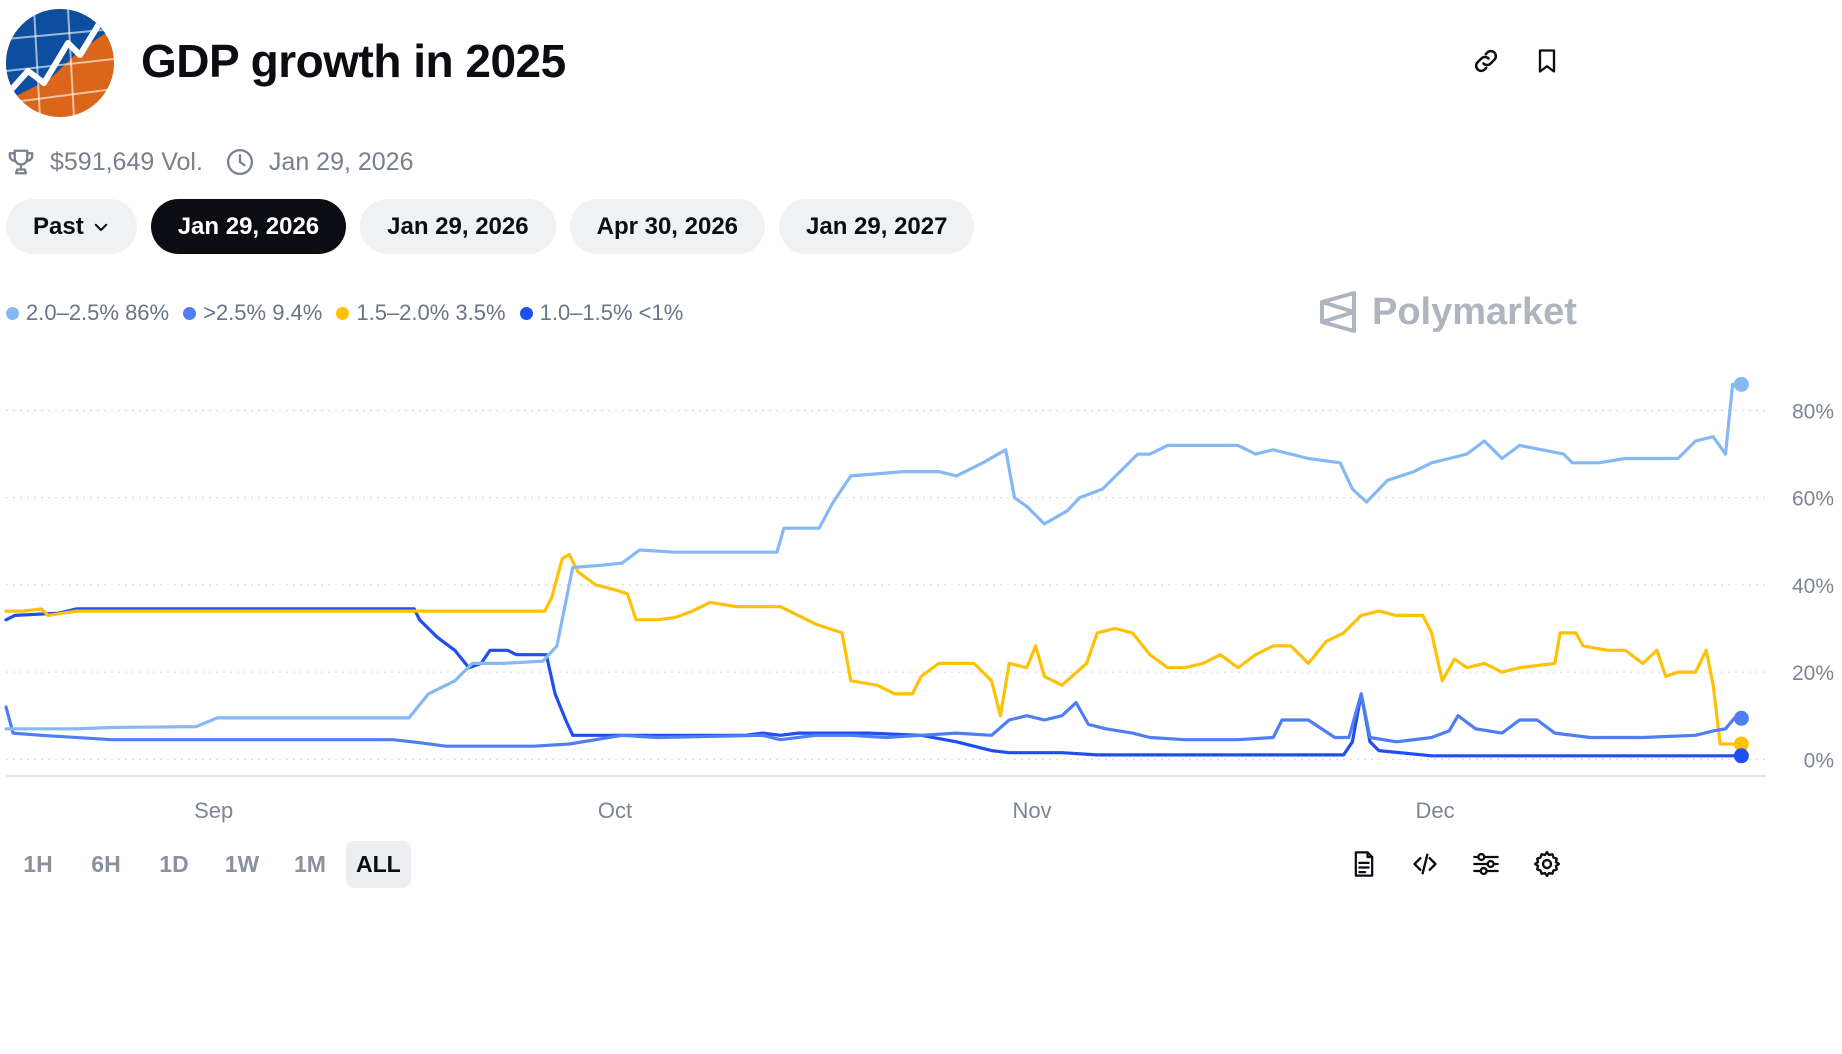 The height and width of the screenshot is (1054, 1842). What do you see at coordinates (1813, 586) in the screenshot?
I see `y-tick-label: 40%` at bounding box center [1813, 586].